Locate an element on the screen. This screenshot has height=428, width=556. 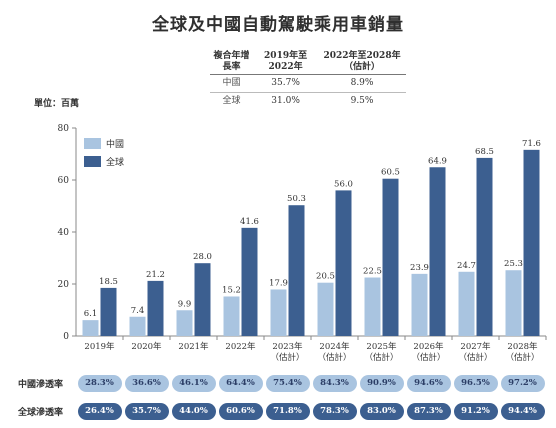
data-label: 71.6 is located at coordinates (531, 144).